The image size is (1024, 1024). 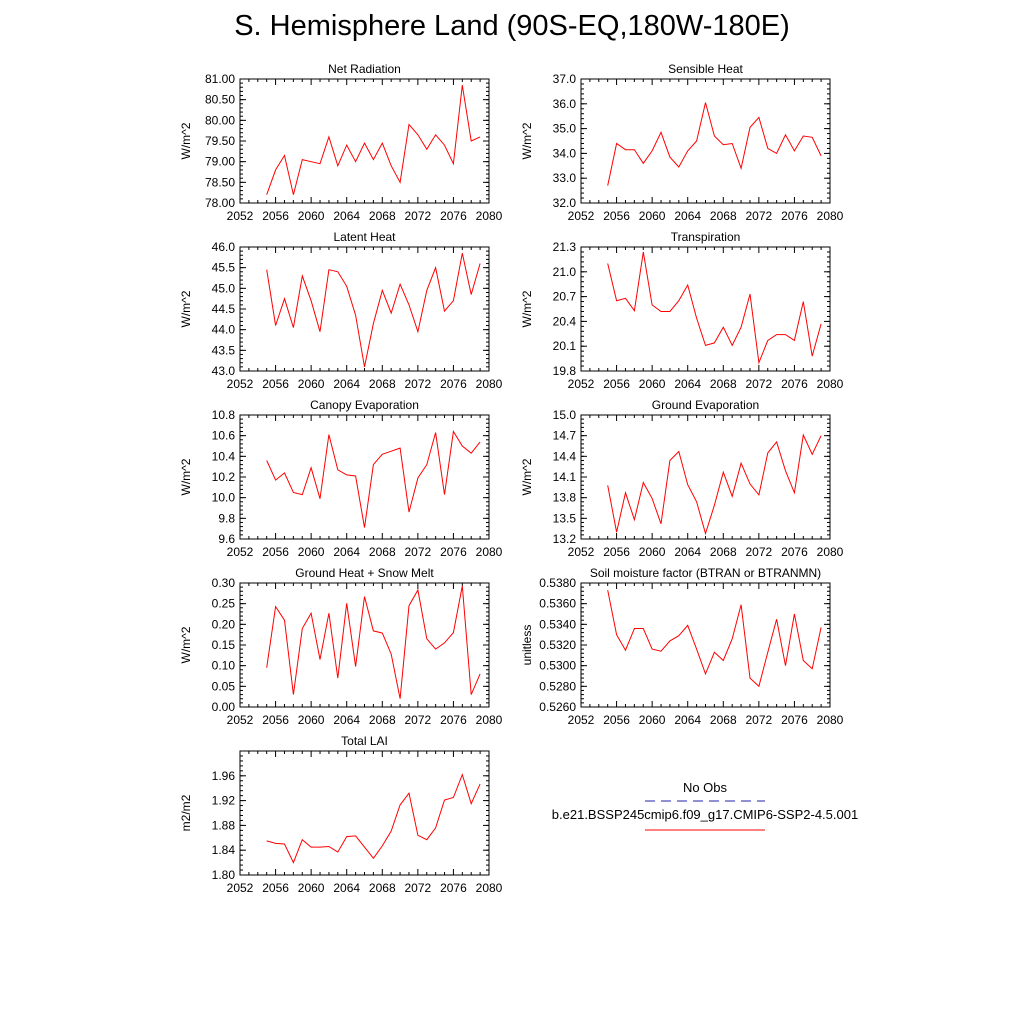 What do you see at coordinates (220, 203) in the screenshot?
I see `y-tick-label: 78.00` at bounding box center [220, 203].